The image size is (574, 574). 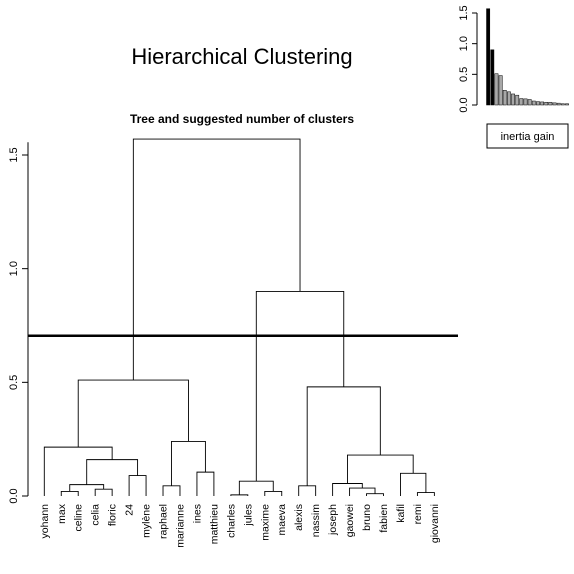 I want to click on inertia-legend-box, so click(x=527, y=136).